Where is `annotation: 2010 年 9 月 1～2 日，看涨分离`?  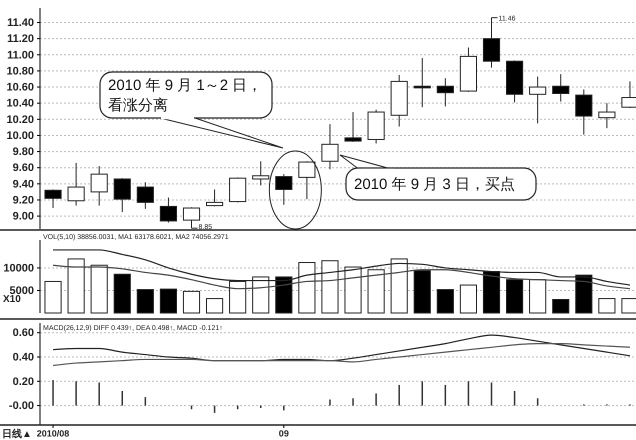 annotation: 2010 年 9 月 1～2 日，看涨分离 is located at coordinates (185, 95).